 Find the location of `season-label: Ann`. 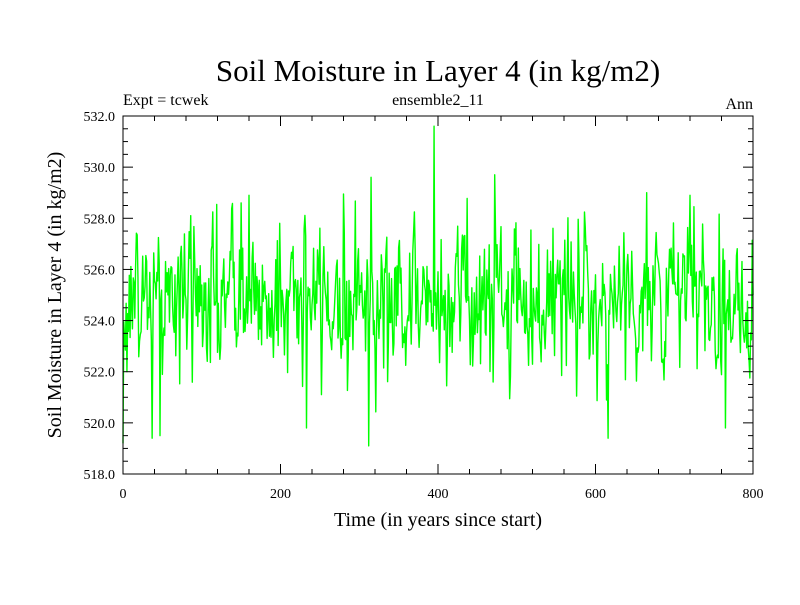

season-label: Ann is located at coordinates (739, 104).